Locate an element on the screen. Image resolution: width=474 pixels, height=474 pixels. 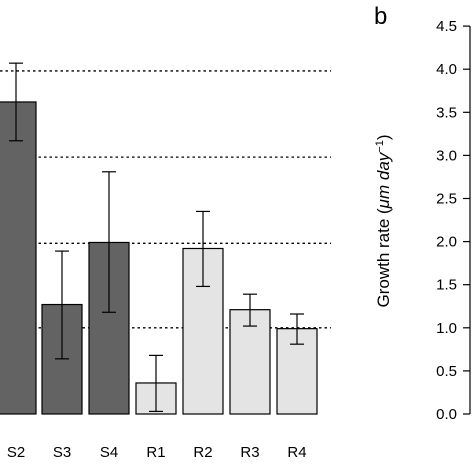
category-label-r3: R3 is located at coordinates (249, 452).